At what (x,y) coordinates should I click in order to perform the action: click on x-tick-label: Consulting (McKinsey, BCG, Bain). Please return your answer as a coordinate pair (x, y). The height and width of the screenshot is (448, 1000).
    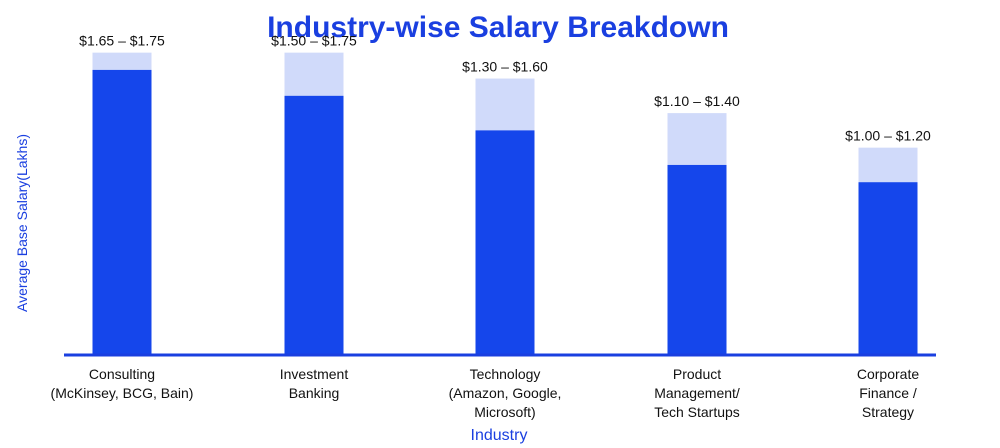
    Looking at the image, I should click on (122, 383).